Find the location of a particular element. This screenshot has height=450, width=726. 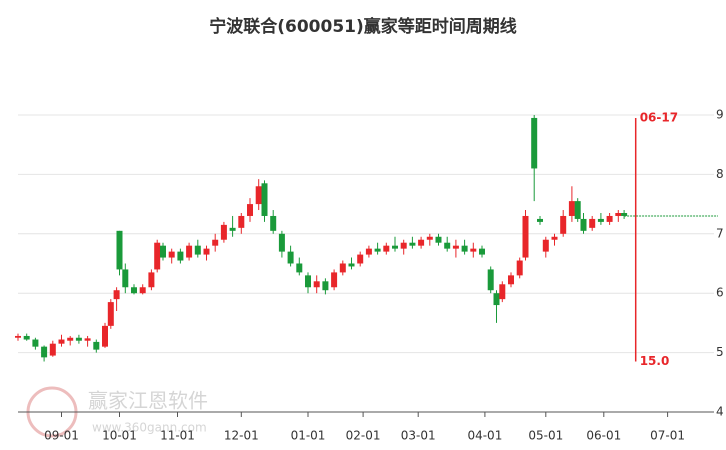

x-tick-label: 04-01 is located at coordinates (484, 436).